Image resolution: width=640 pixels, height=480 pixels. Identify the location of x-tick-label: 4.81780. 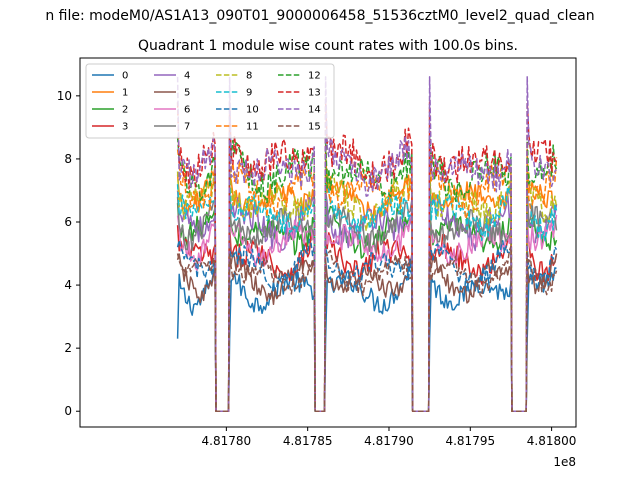
(227, 441).